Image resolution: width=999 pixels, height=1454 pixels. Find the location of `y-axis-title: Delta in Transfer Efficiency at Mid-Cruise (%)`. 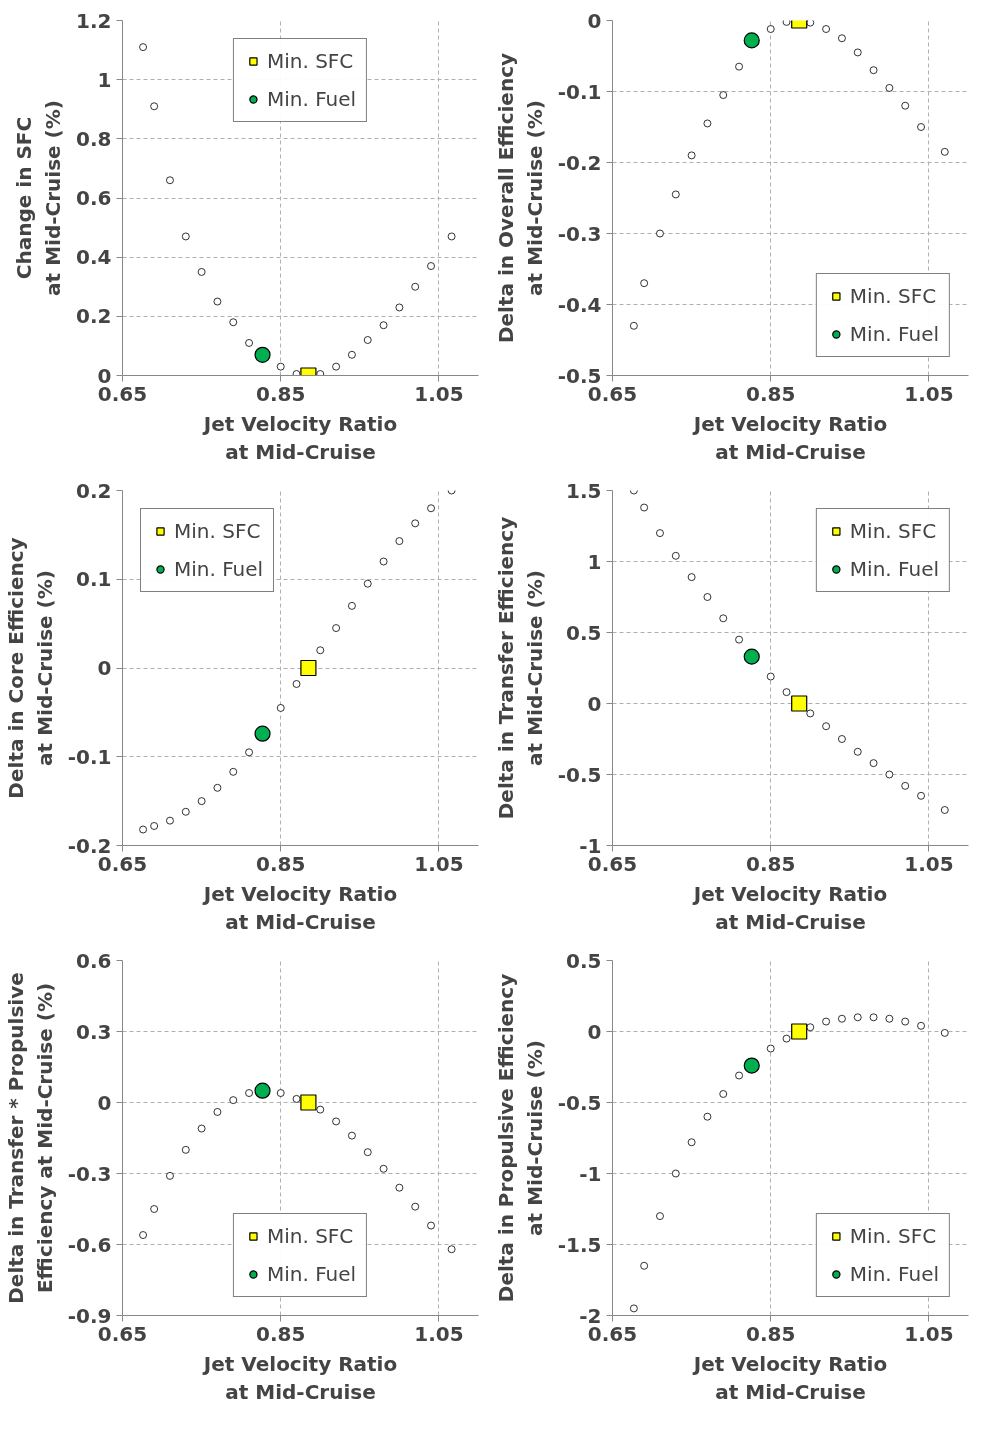

y-axis-title: Delta in Transfer Efficiency at Mid-Cruise (%) is located at coordinates (520, 668).